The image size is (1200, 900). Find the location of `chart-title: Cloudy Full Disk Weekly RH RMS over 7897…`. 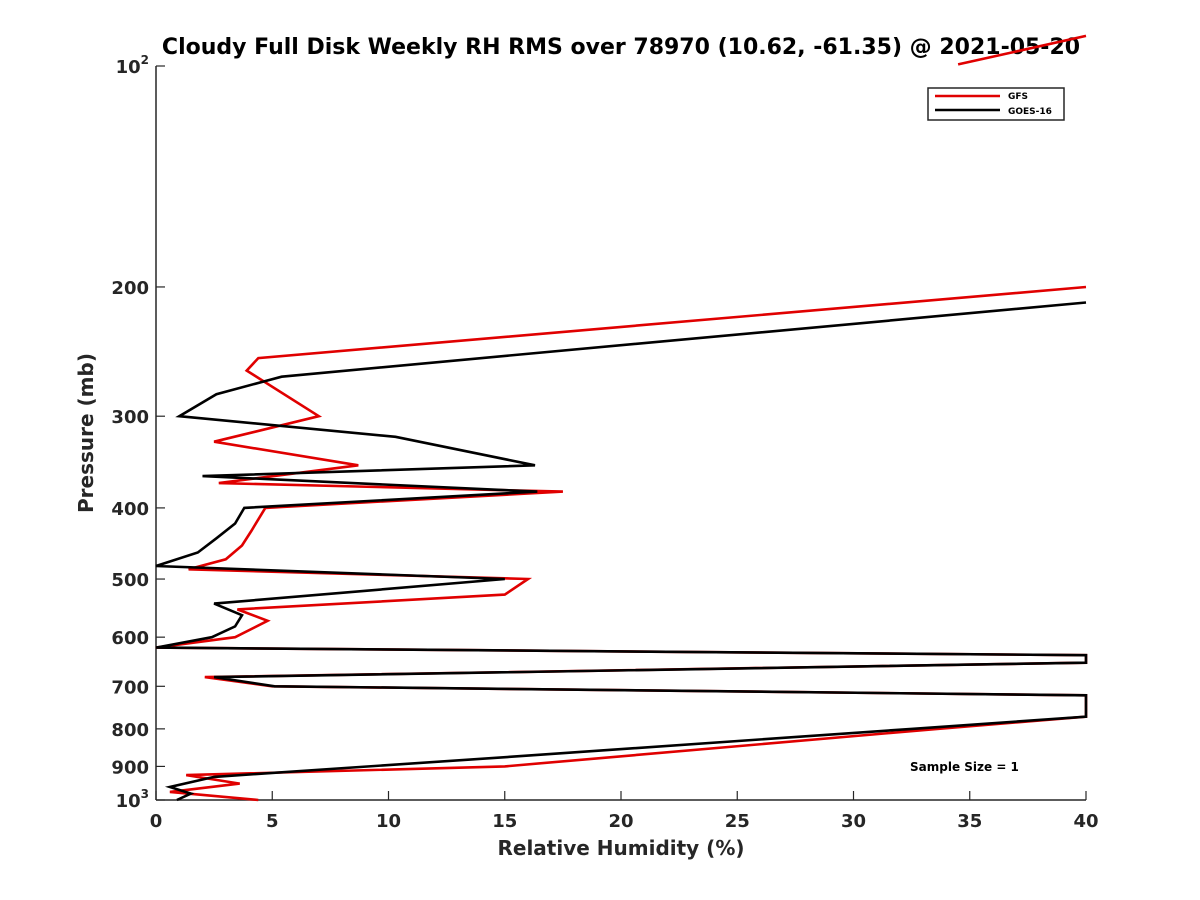

chart-title: Cloudy Full Disk Weekly RH RMS over 7897… is located at coordinates (621, 47).